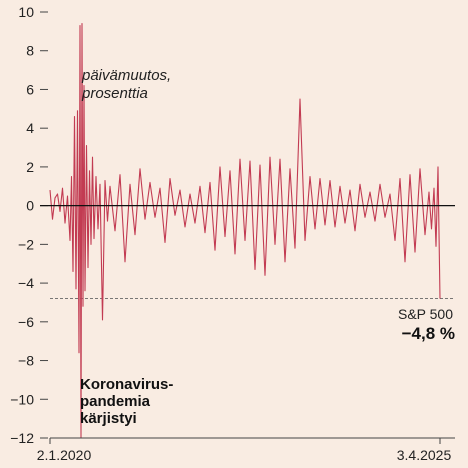  Describe the element at coordinates (30, 89) in the screenshot. I see `y-tick-label: 6` at that location.